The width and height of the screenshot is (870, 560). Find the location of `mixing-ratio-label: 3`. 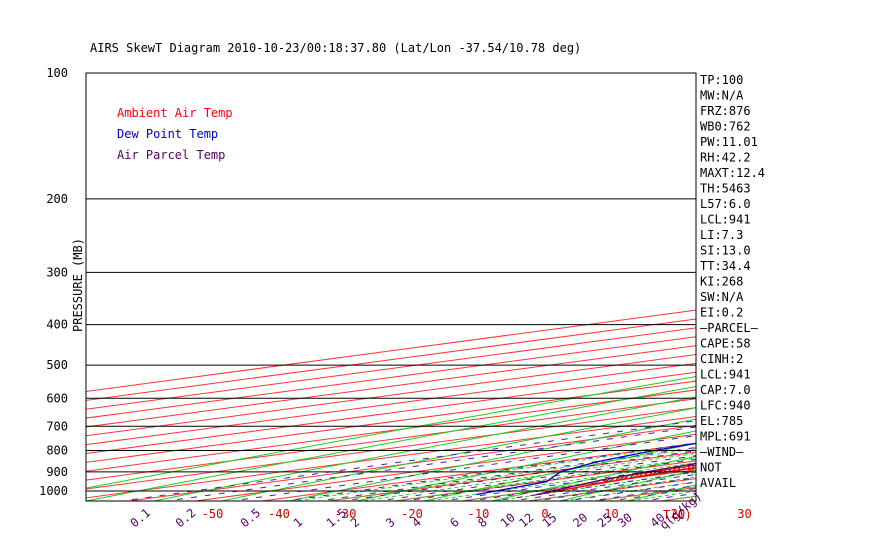

mixing-ratio-label: 3 is located at coordinates (390, 522).